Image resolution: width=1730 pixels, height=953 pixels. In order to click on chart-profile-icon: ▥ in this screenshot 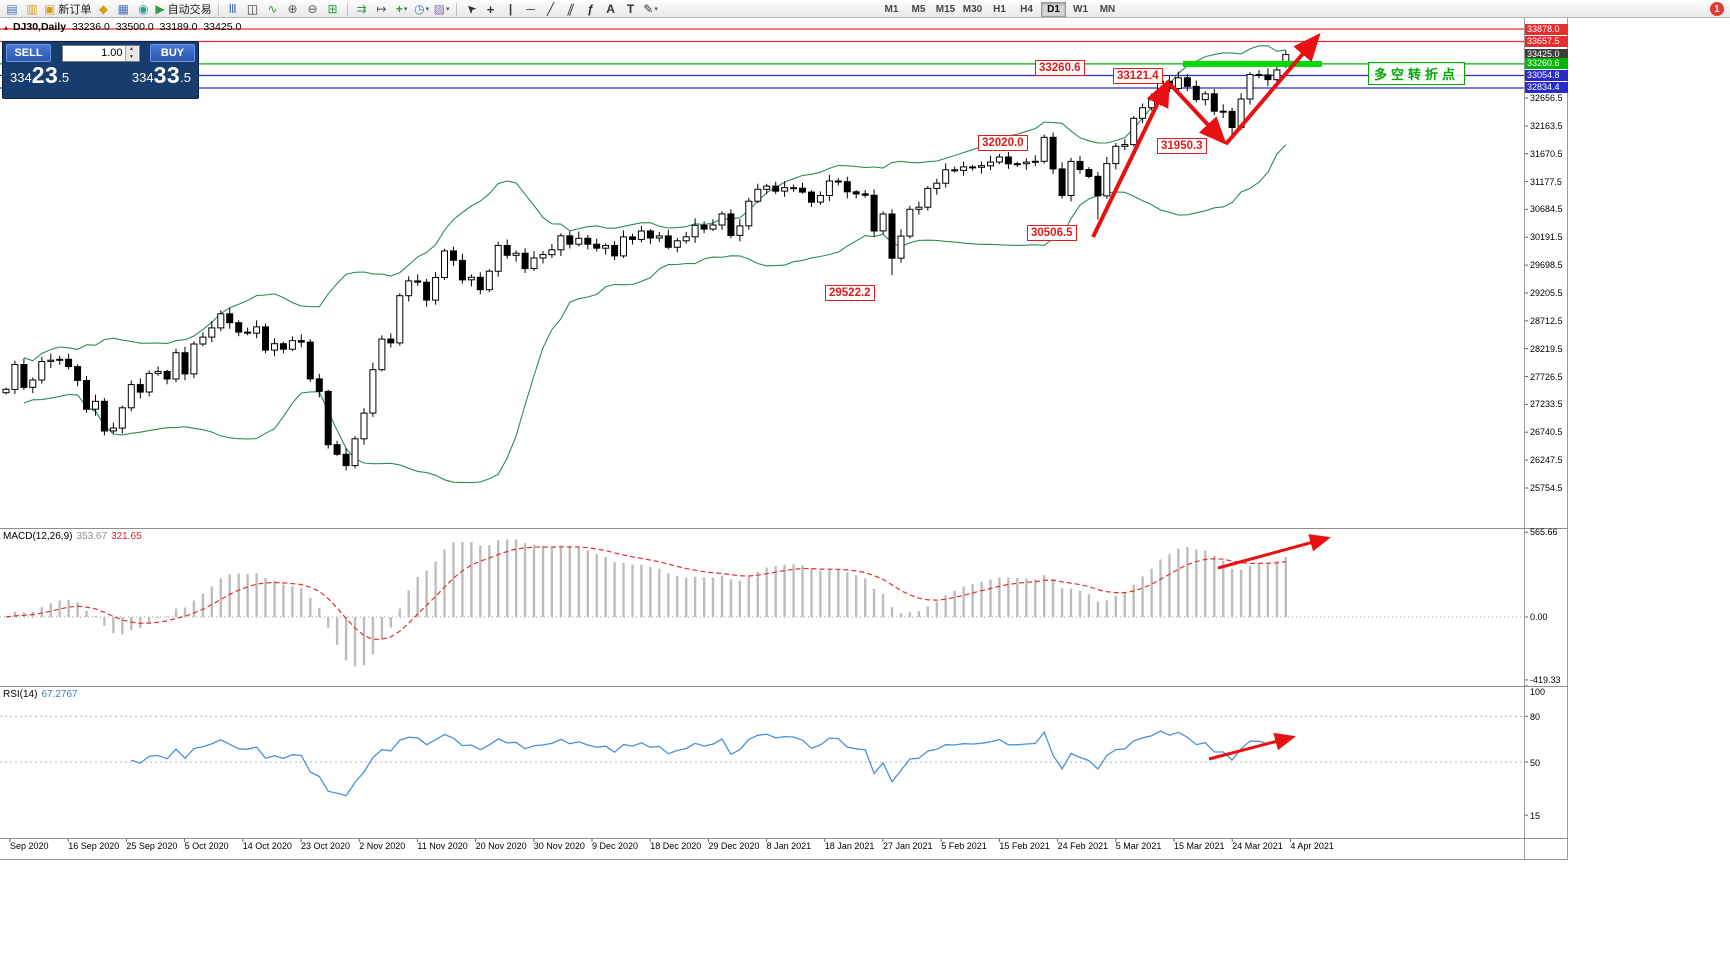, I will do `click(32, 9)`.